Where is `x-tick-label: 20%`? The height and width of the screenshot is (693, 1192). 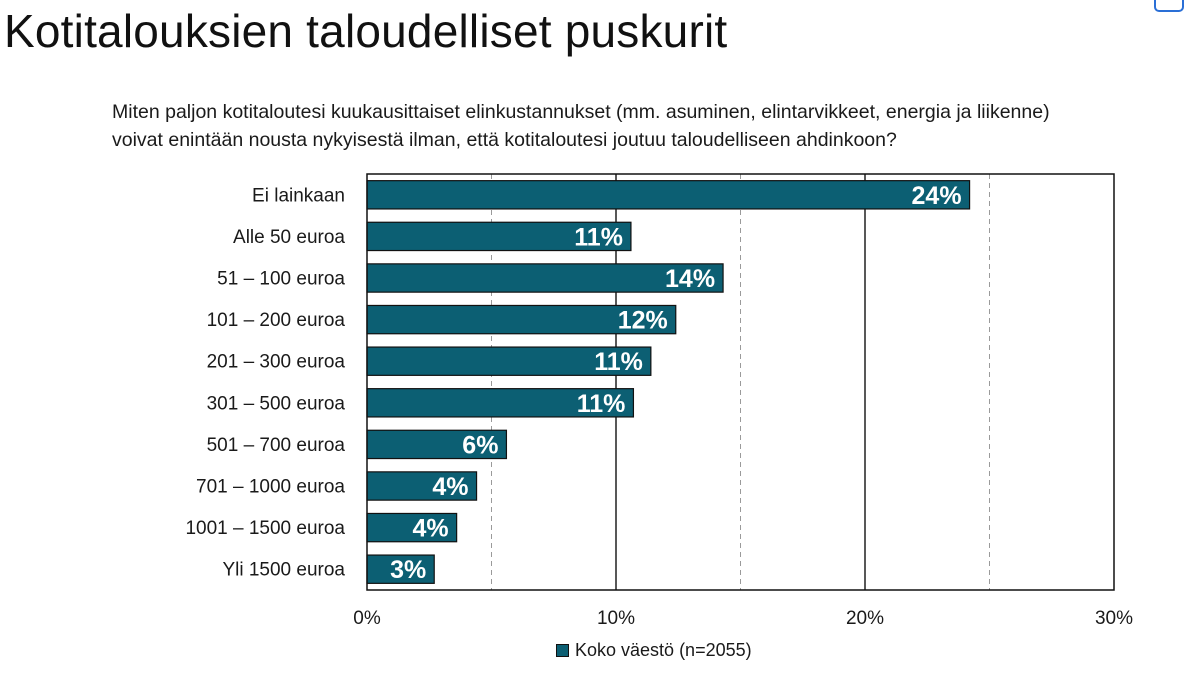 x-tick-label: 20% is located at coordinates (865, 618).